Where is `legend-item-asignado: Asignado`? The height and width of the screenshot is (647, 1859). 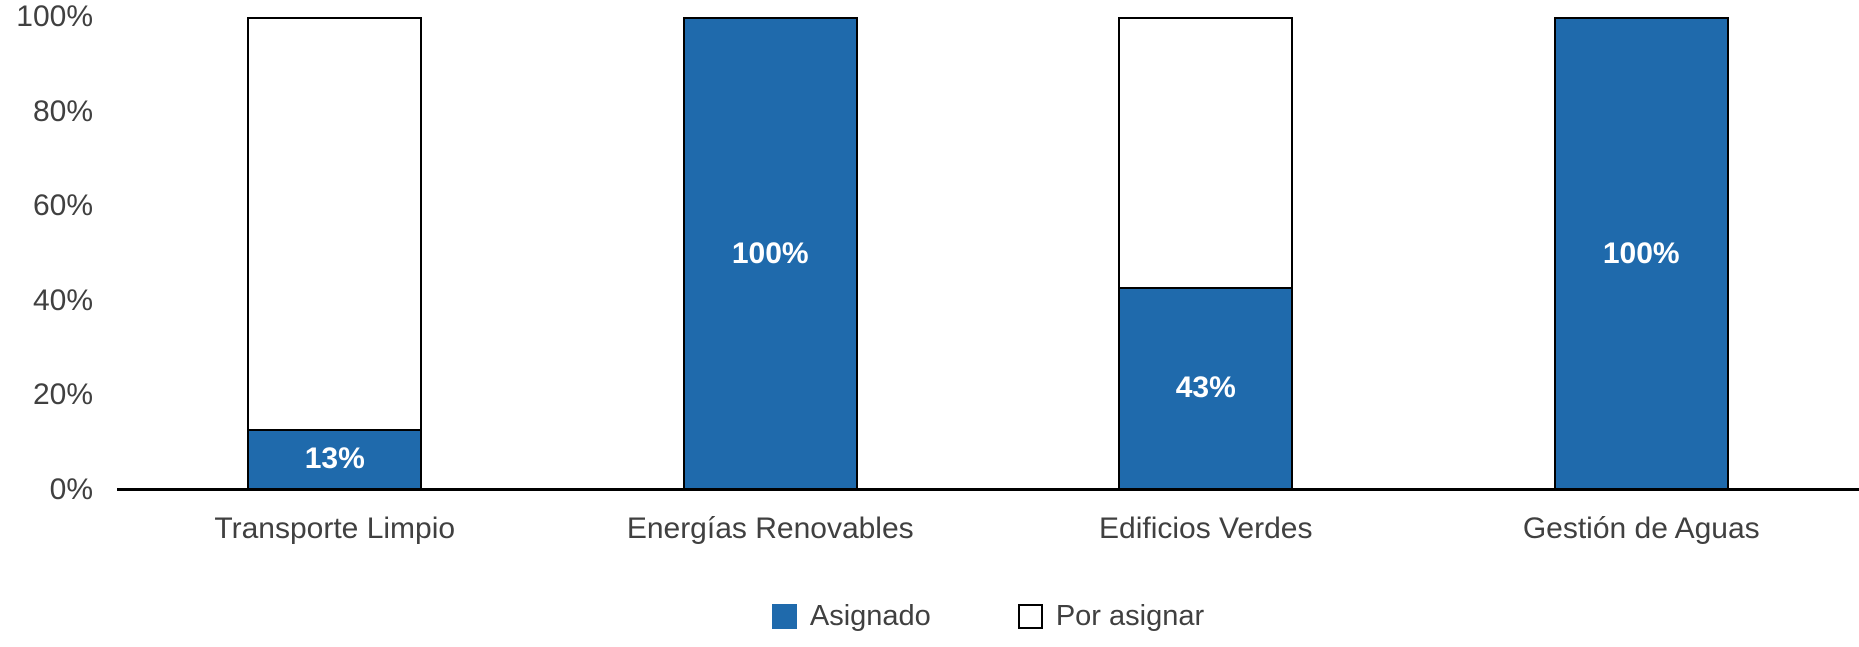
legend-item-asignado: Asignado is located at coordinates (851, 616).